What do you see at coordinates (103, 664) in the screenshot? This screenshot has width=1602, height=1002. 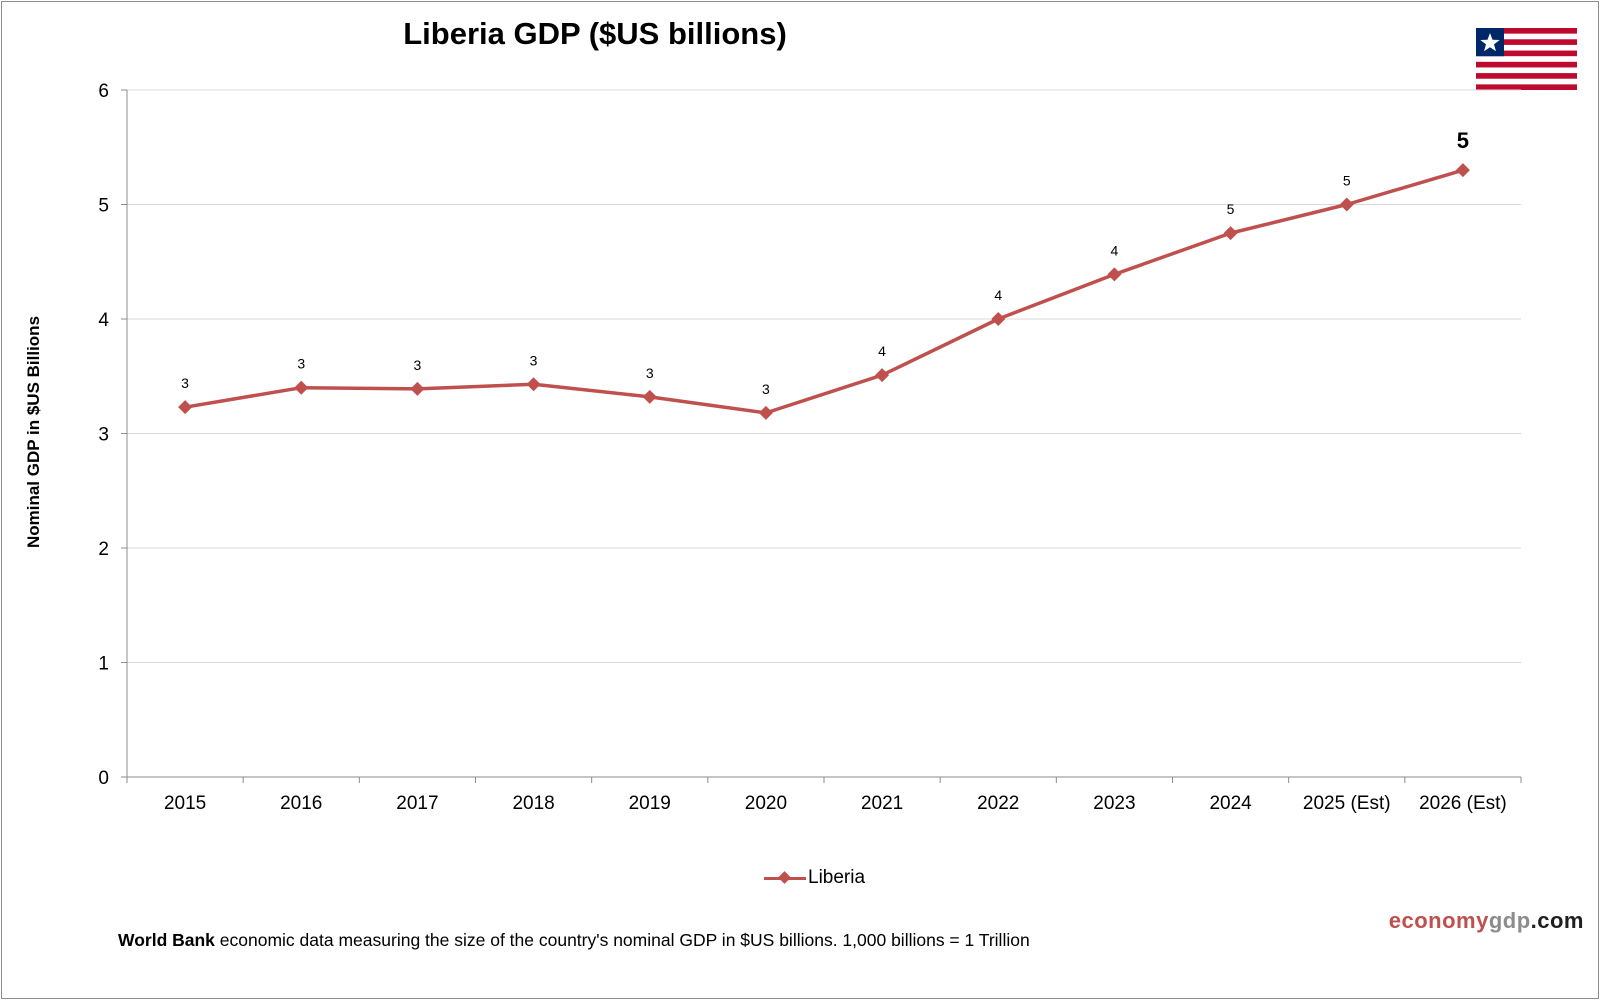 I see `y-tick-label: 1` at bounding box center [103, 664].